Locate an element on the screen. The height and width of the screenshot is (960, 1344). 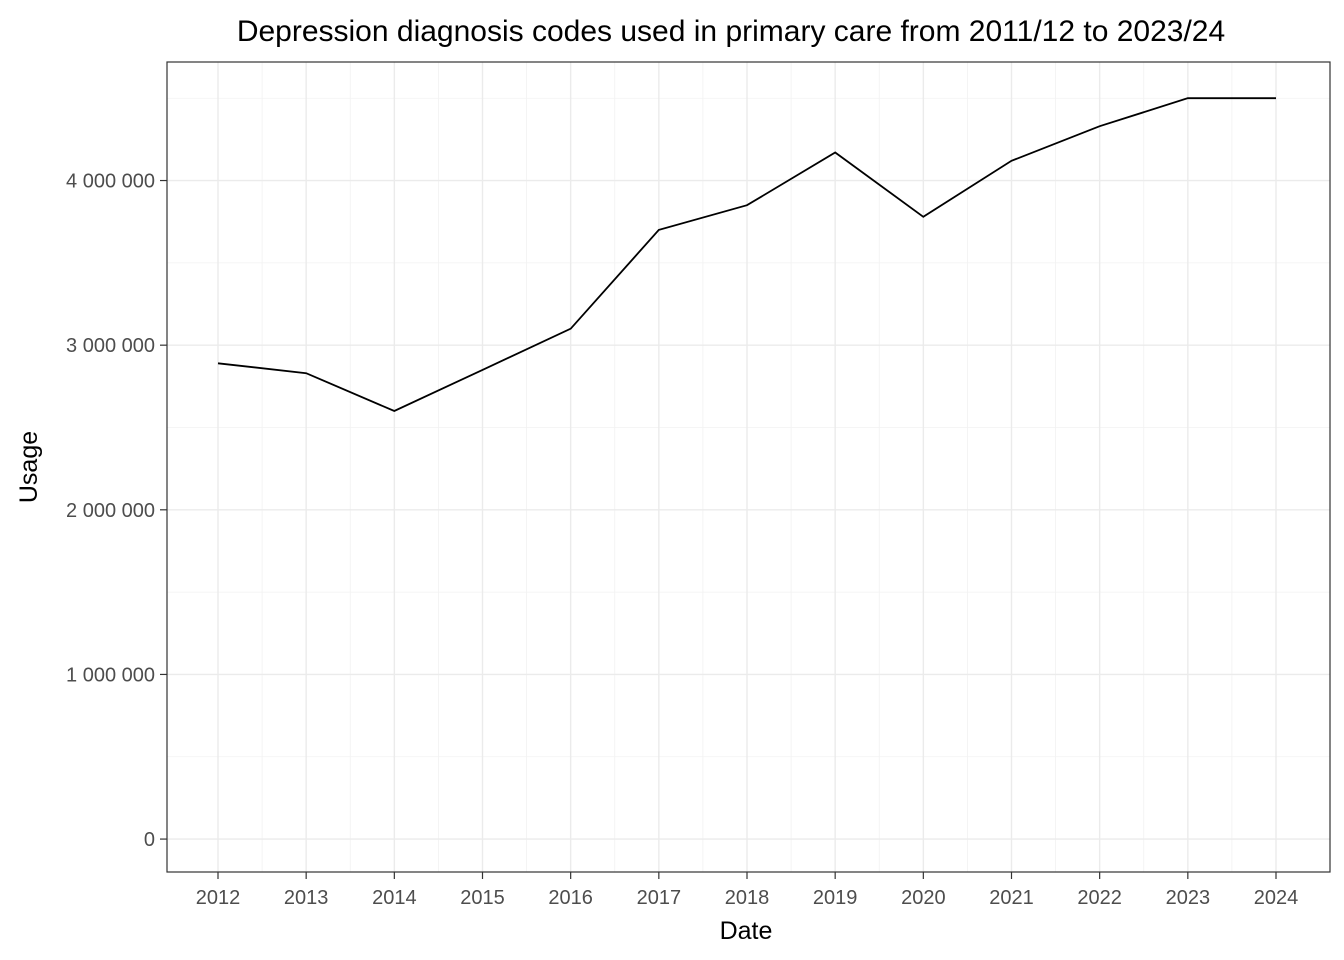
x-tick-label: 2017 is located at coordinates (659, 898).